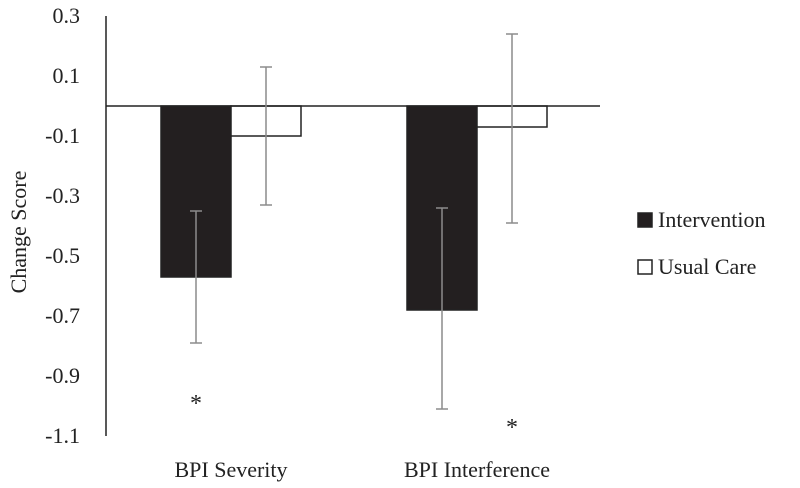  I want to click on y-tick-label: -1.1, so click(62, 435).